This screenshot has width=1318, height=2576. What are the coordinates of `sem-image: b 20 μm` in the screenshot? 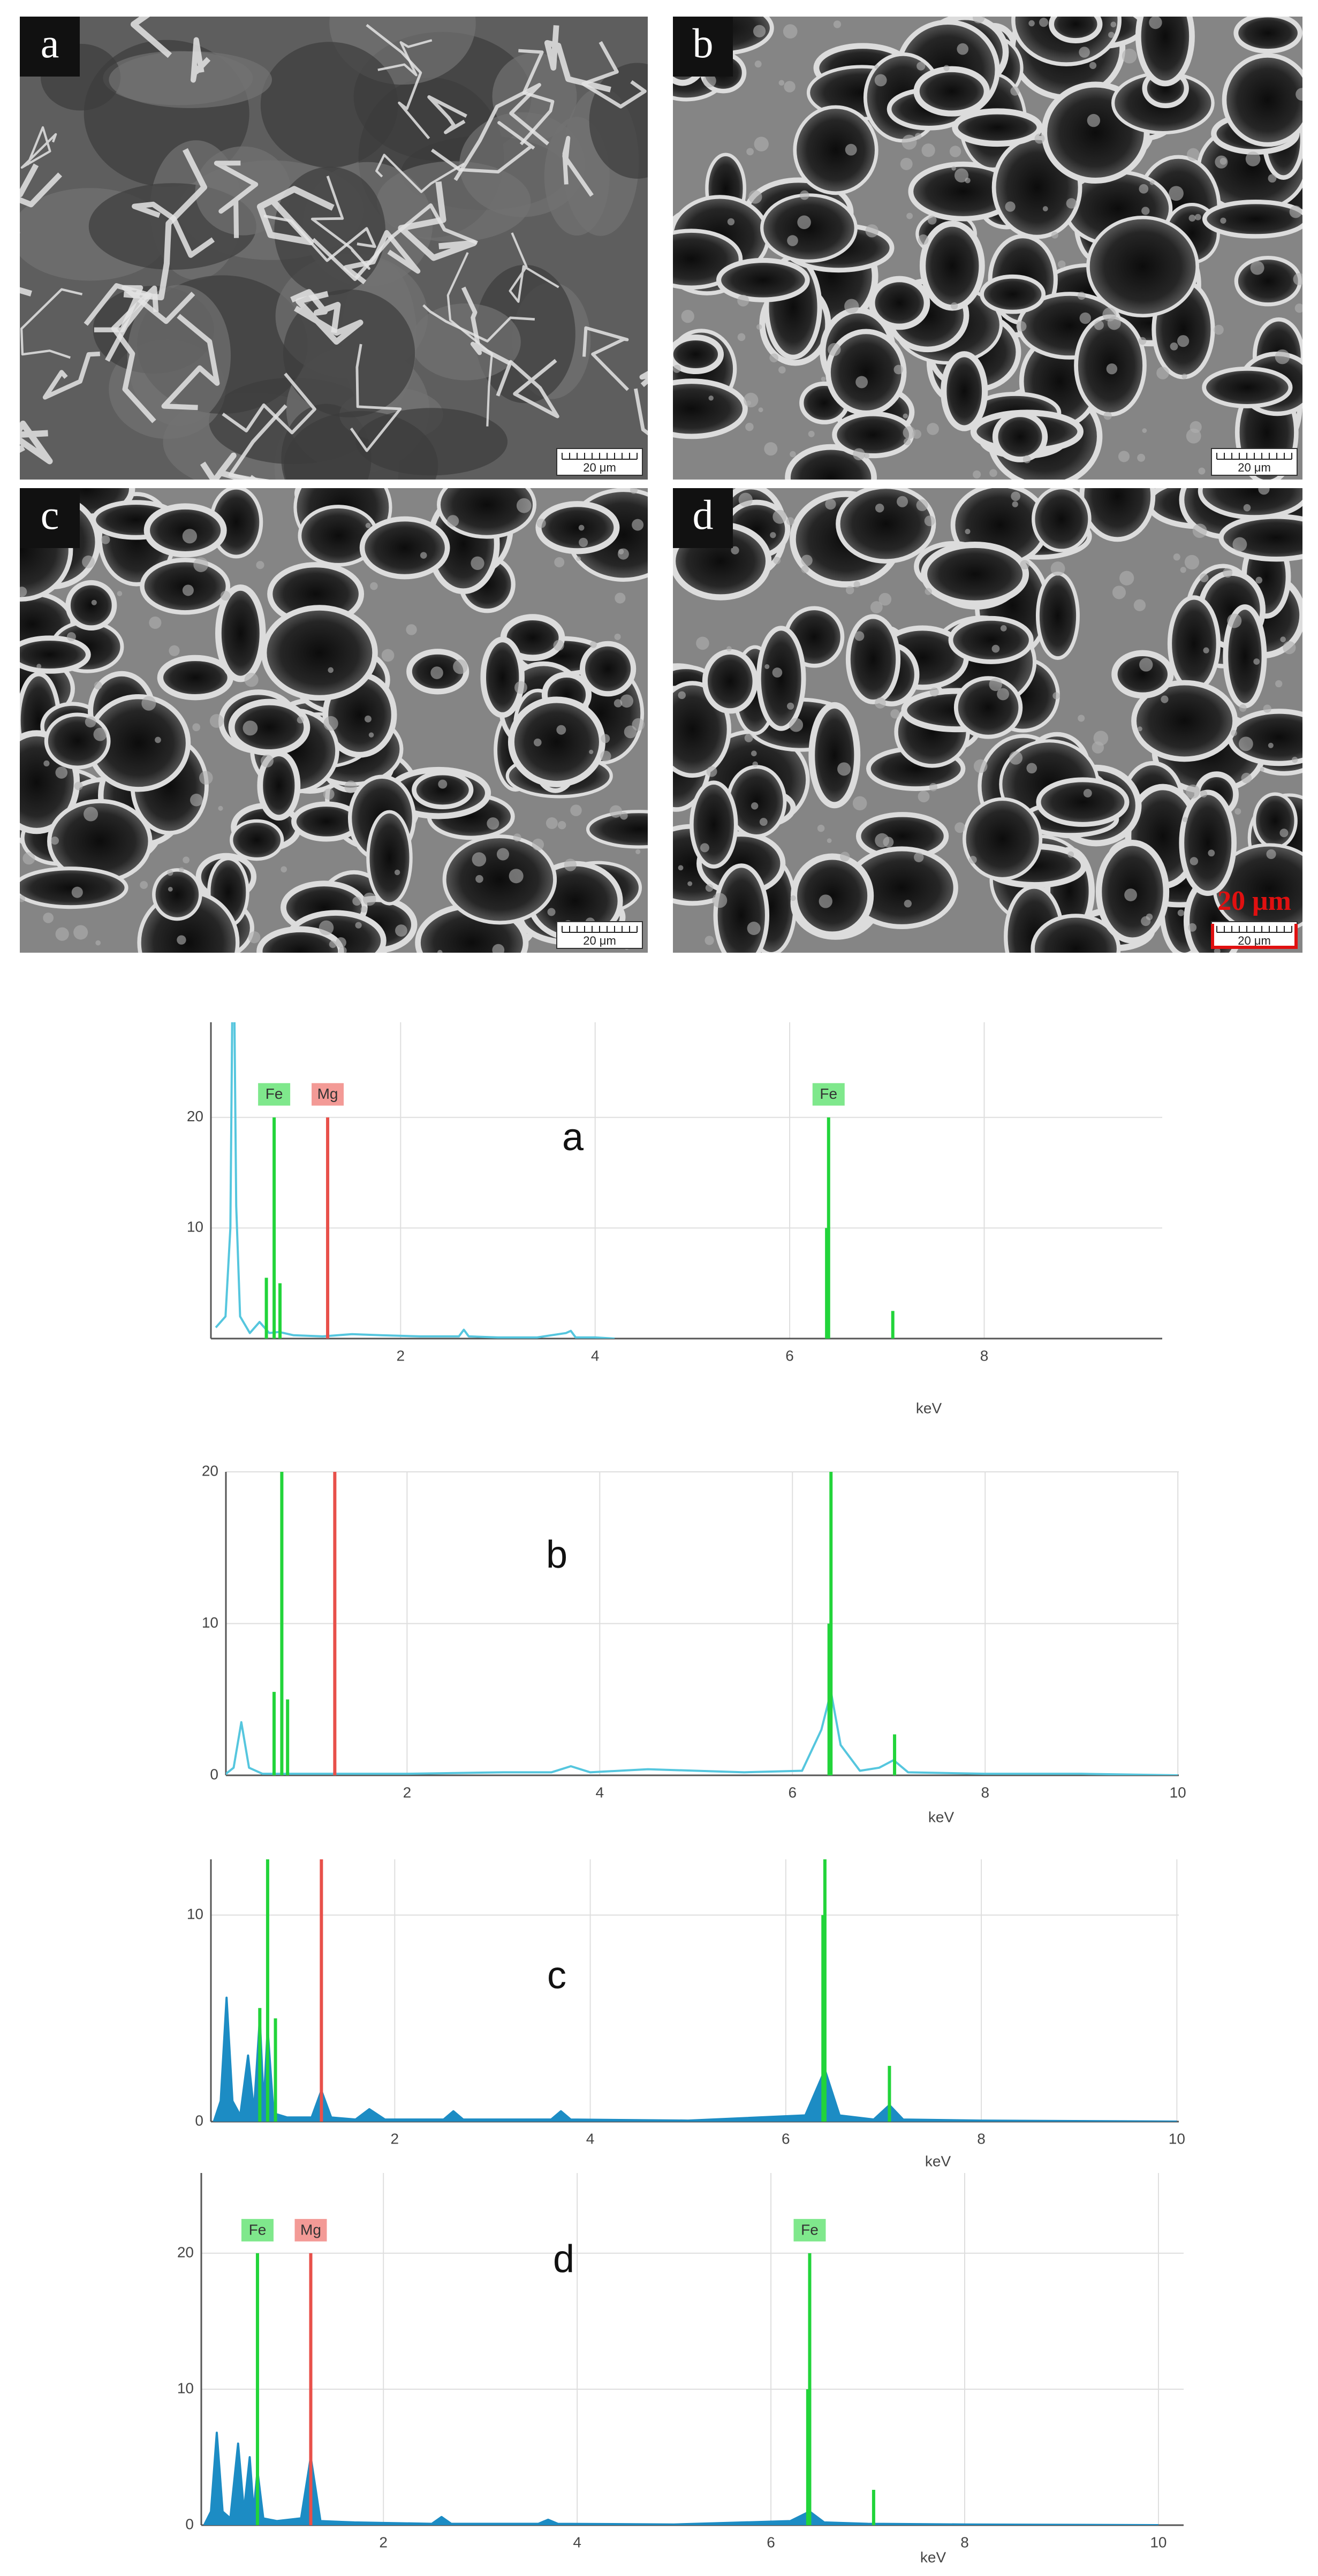 It's located at (987, 248).